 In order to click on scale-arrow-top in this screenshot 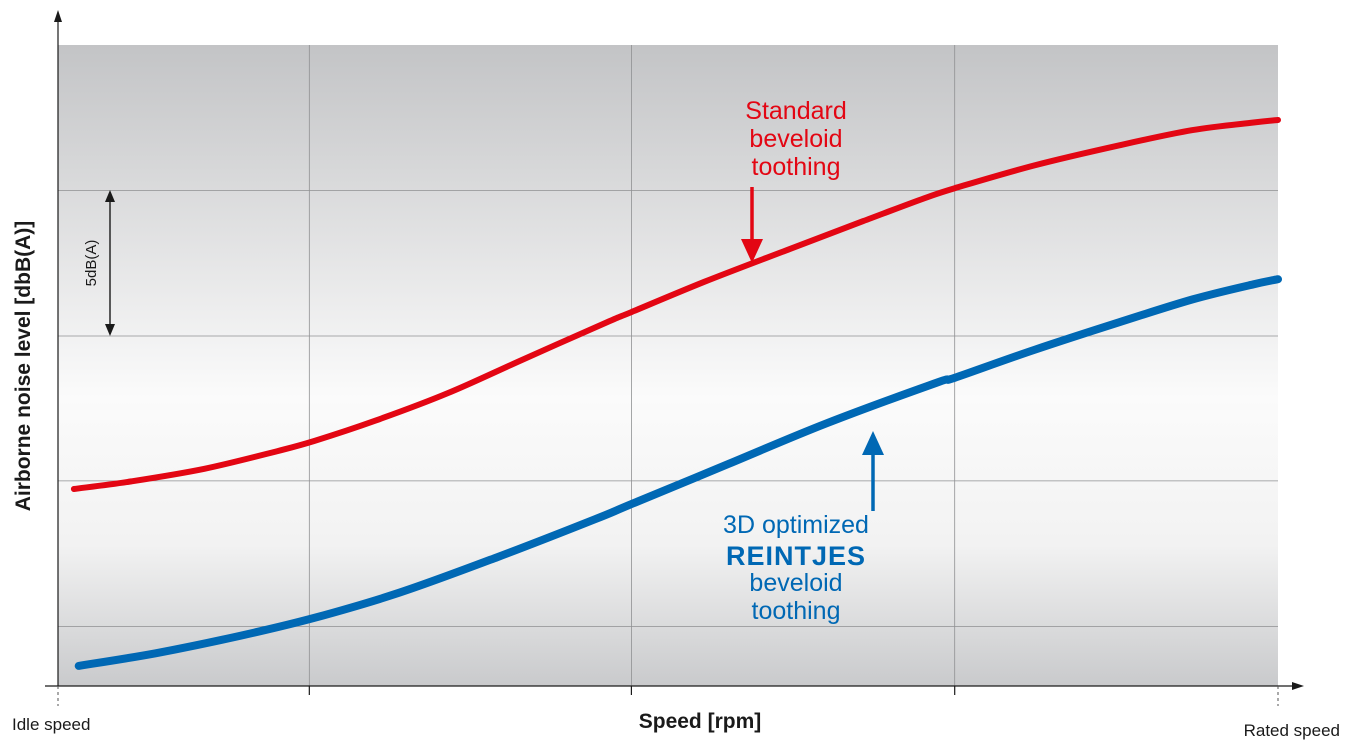, I will do `click(110, 196)`.